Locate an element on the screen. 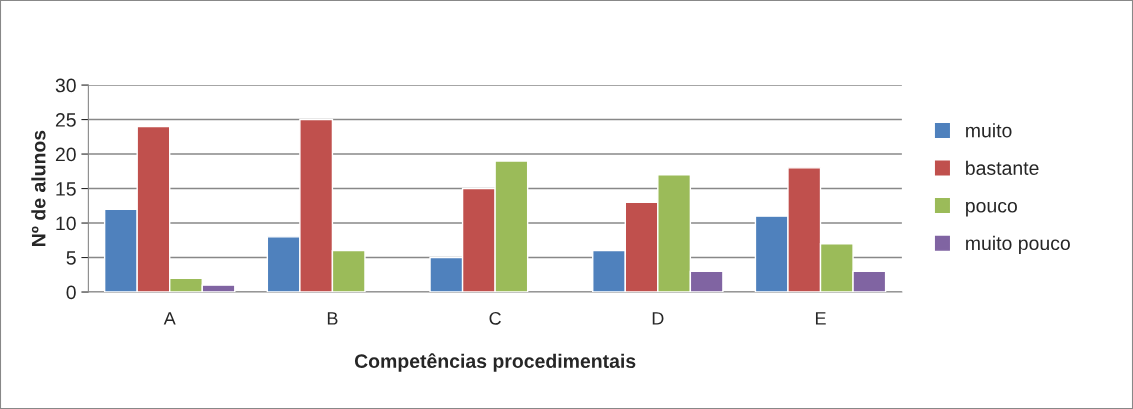 The height and width of the screenshot is (409, 1133). x-tick-label: C is located at coordinates (495, 318).